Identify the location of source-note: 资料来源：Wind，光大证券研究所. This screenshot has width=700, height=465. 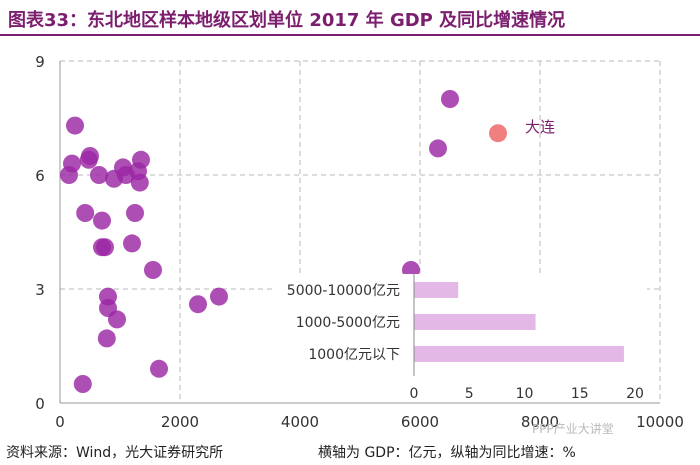
(115, 453).